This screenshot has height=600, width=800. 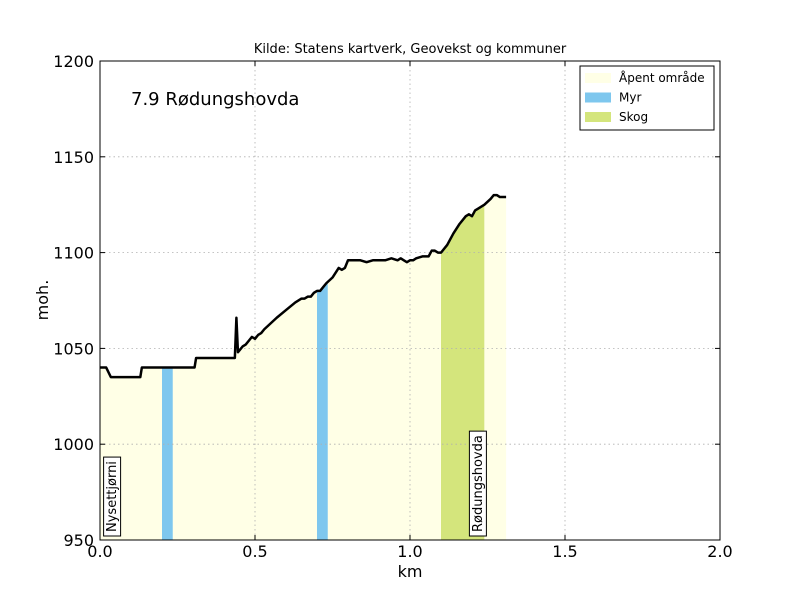 I want to click on y-tick-label: 1000, so click(x=73, y=444).